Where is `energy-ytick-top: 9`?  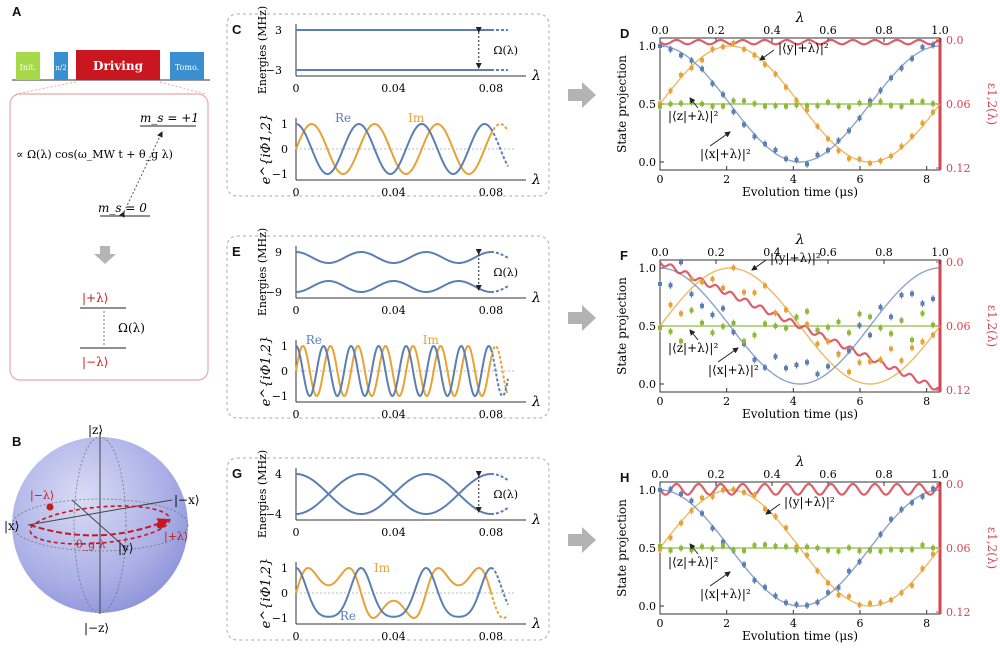
energy-ytick-top: 9 is located at coordinates (278, 252).